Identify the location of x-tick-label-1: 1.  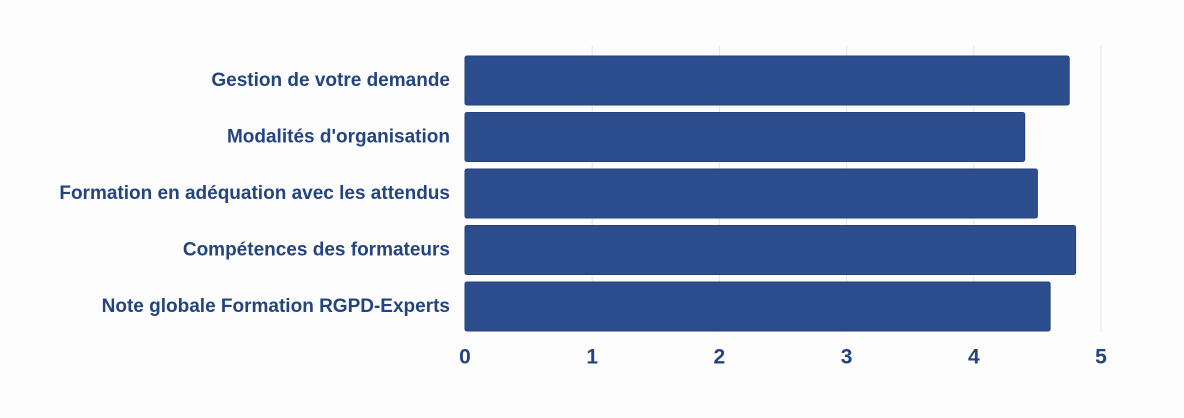
(592, 357).